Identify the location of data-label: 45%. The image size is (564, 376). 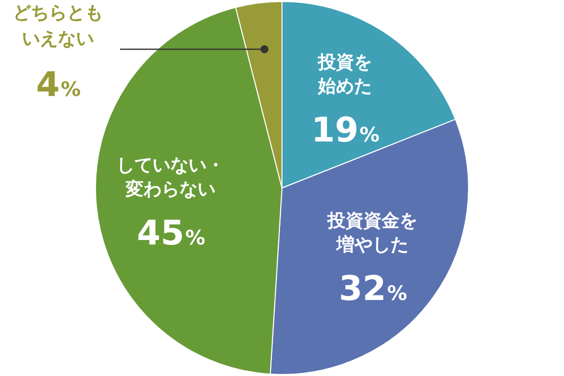
(171, 234).